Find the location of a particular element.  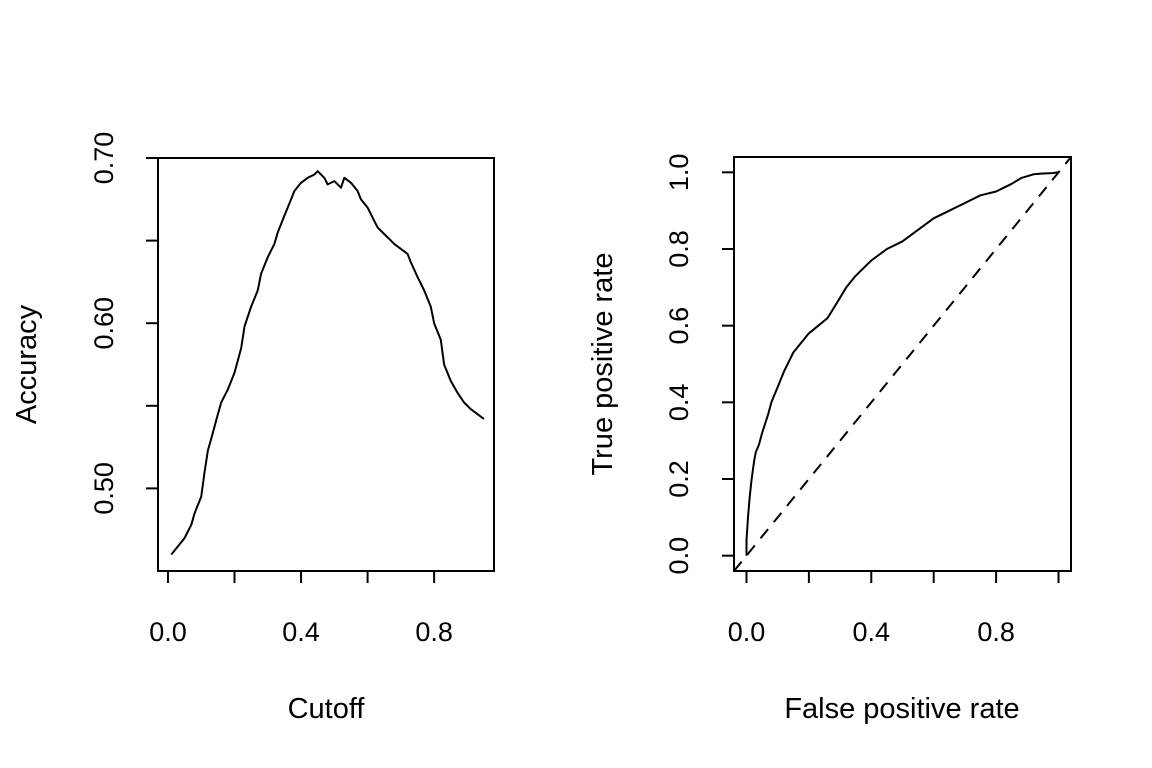

y-axis-label: True positive rate is located at coordinates (603, 364).